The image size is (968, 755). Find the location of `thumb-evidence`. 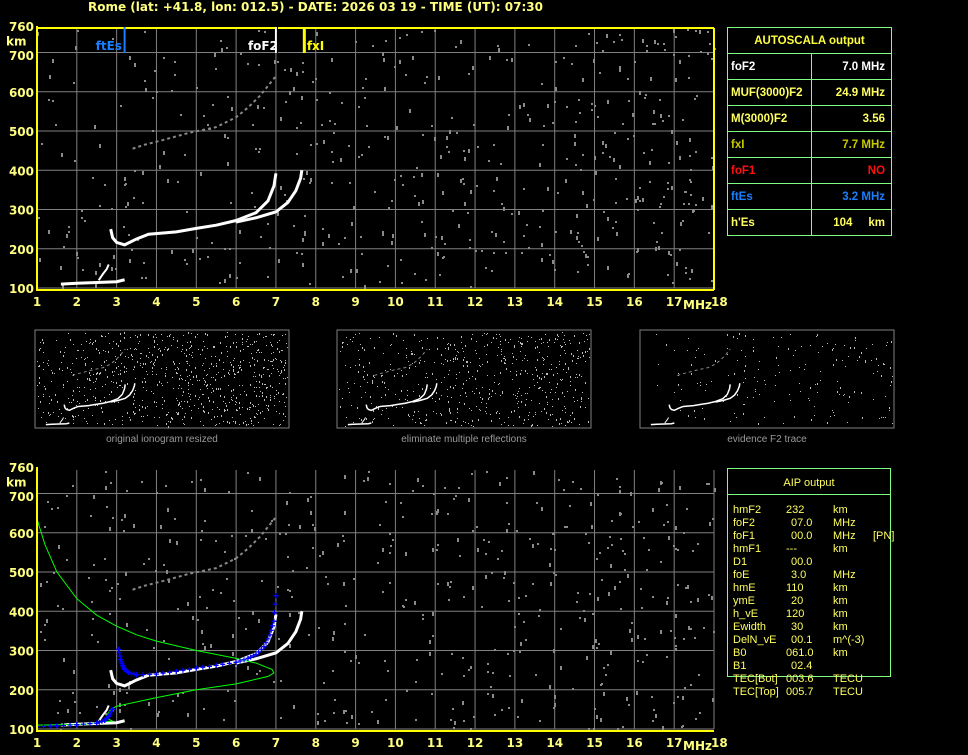

thumb-evidence is located at coordinates (767, 379).